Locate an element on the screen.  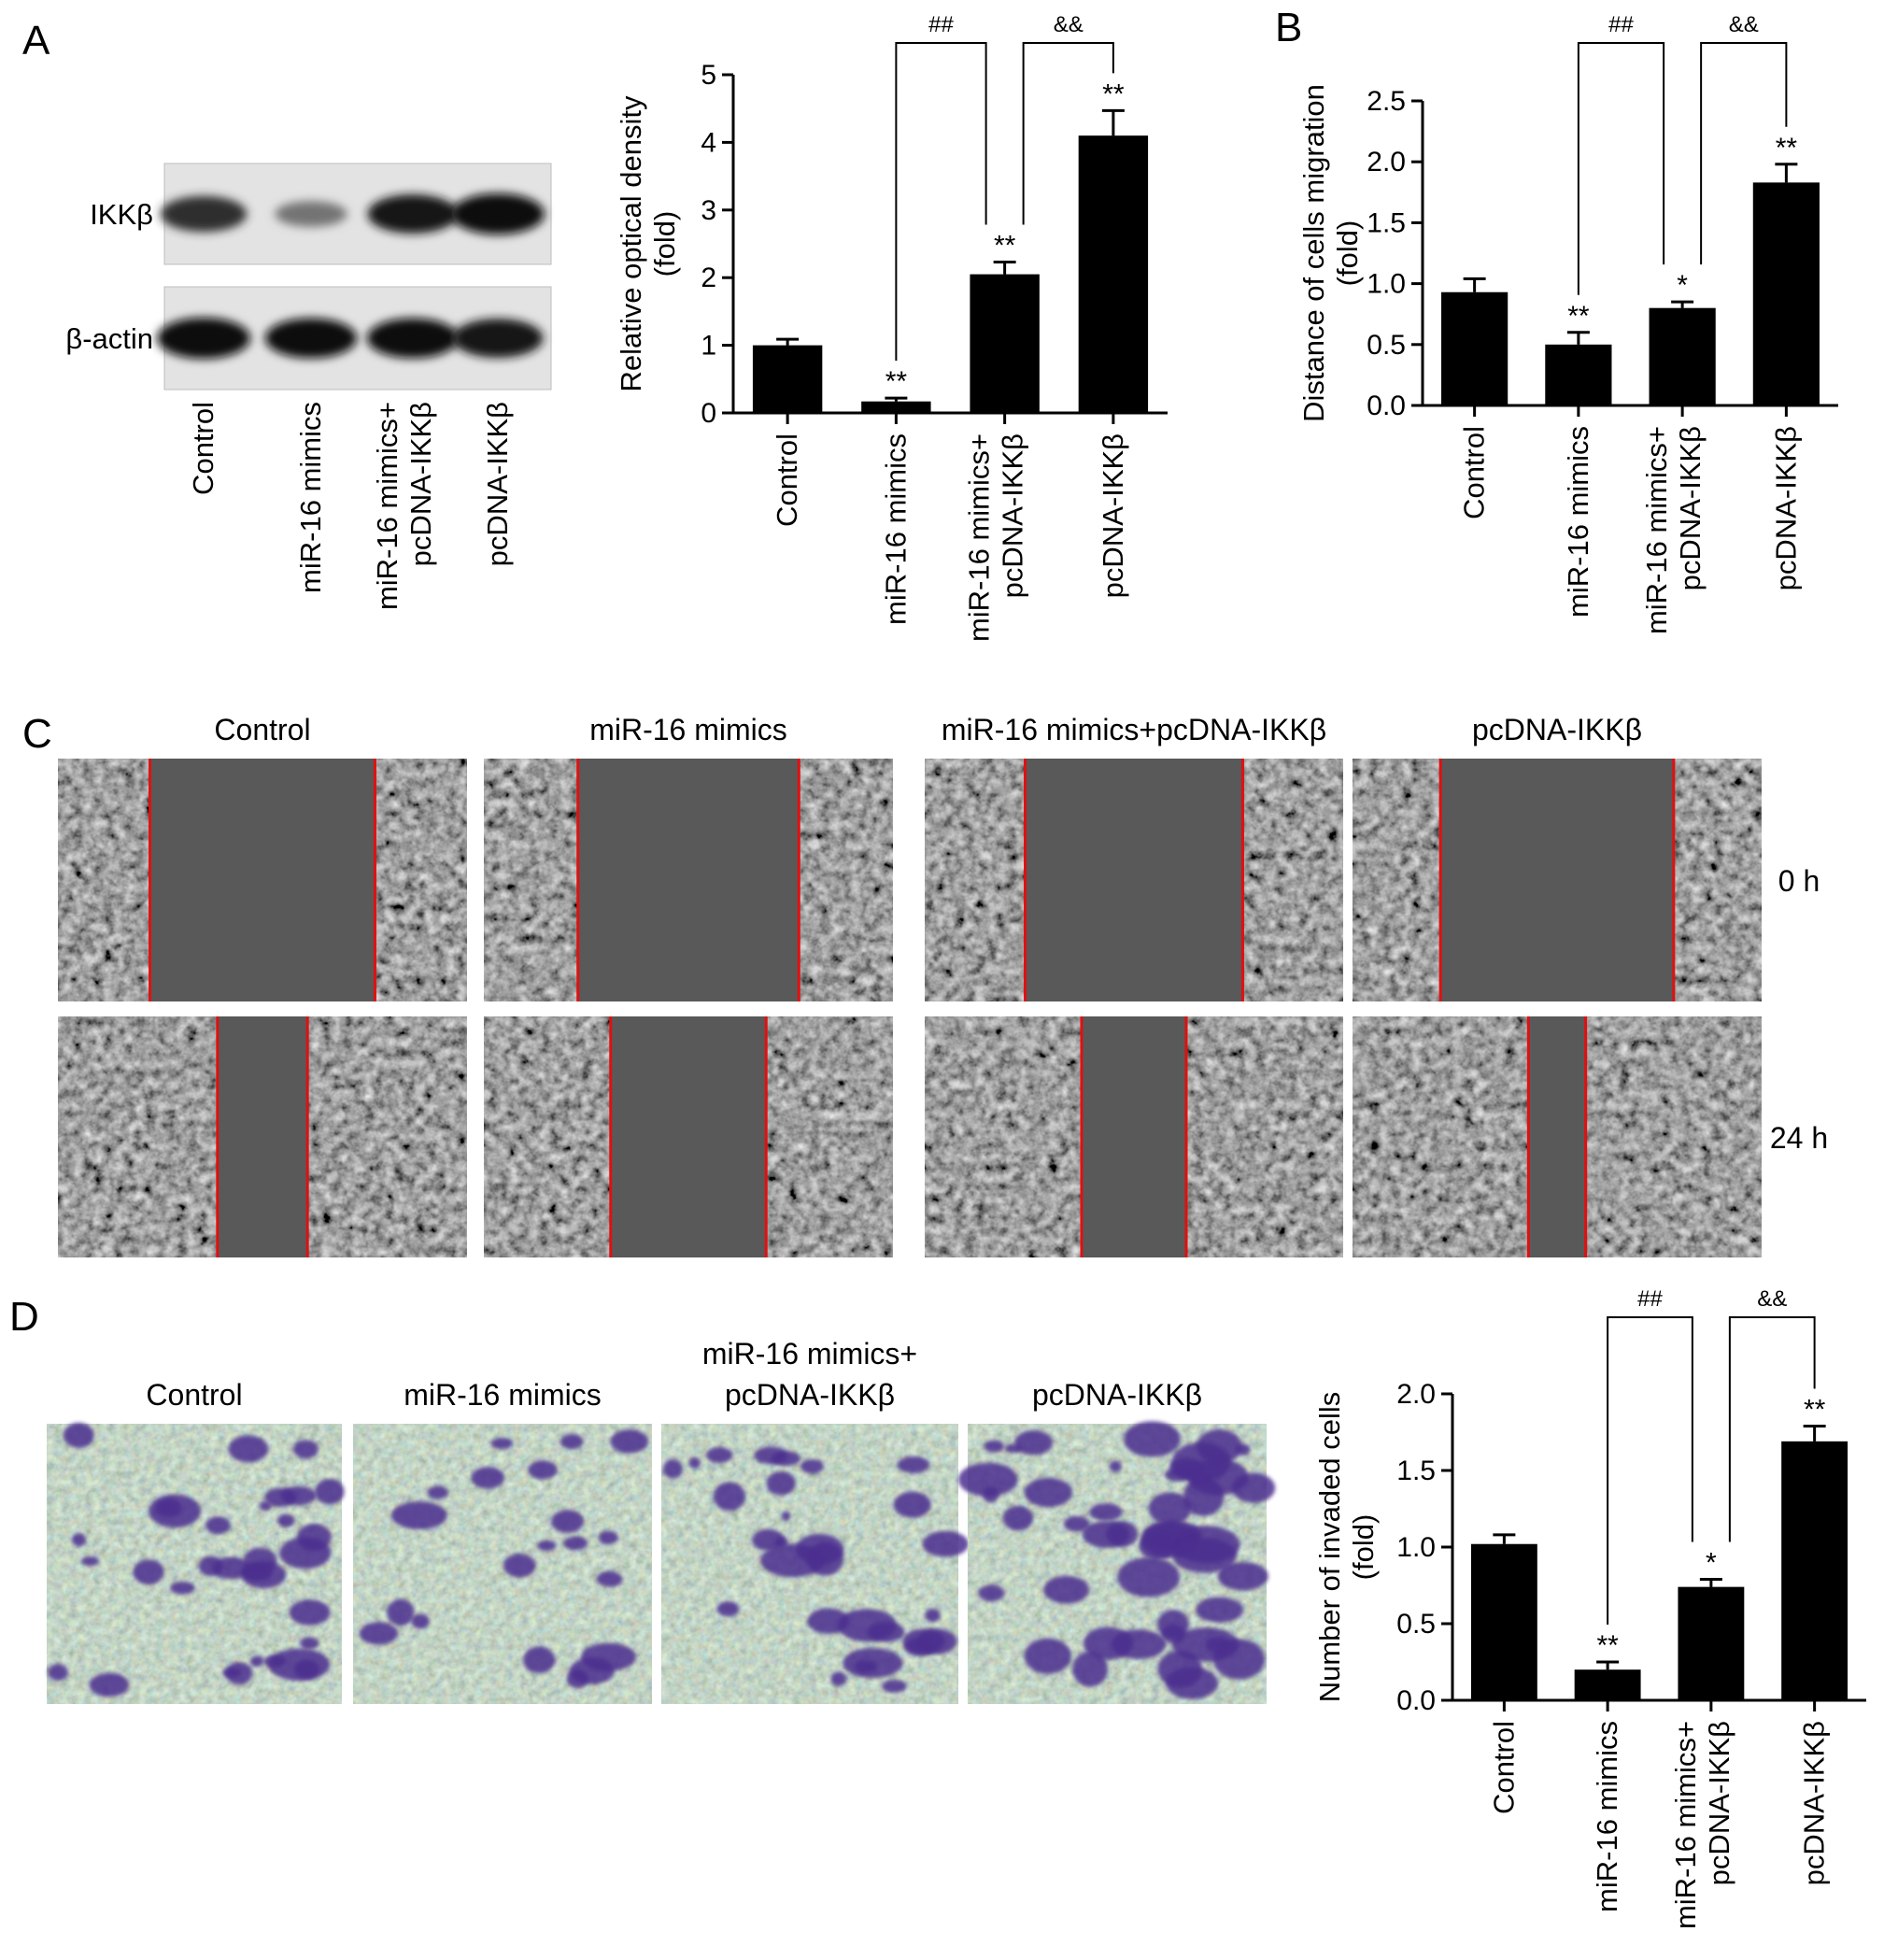
y-axis-label: Relative optical density is located at coordinates (631, 244).